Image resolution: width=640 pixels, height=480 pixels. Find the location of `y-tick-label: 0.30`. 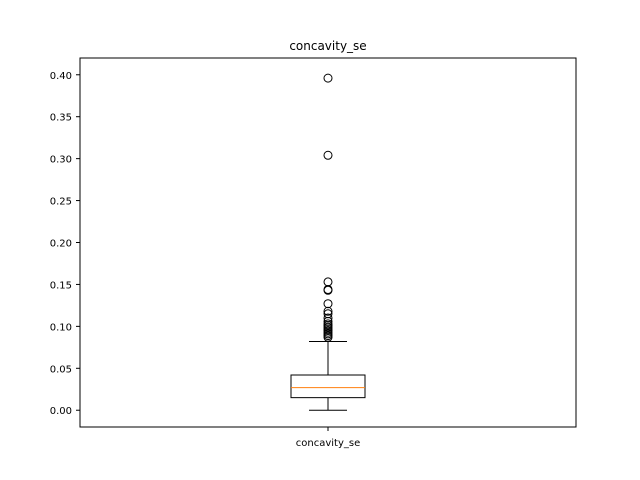

y-tick-label: 0.30 is located at coordinates (61, 160).